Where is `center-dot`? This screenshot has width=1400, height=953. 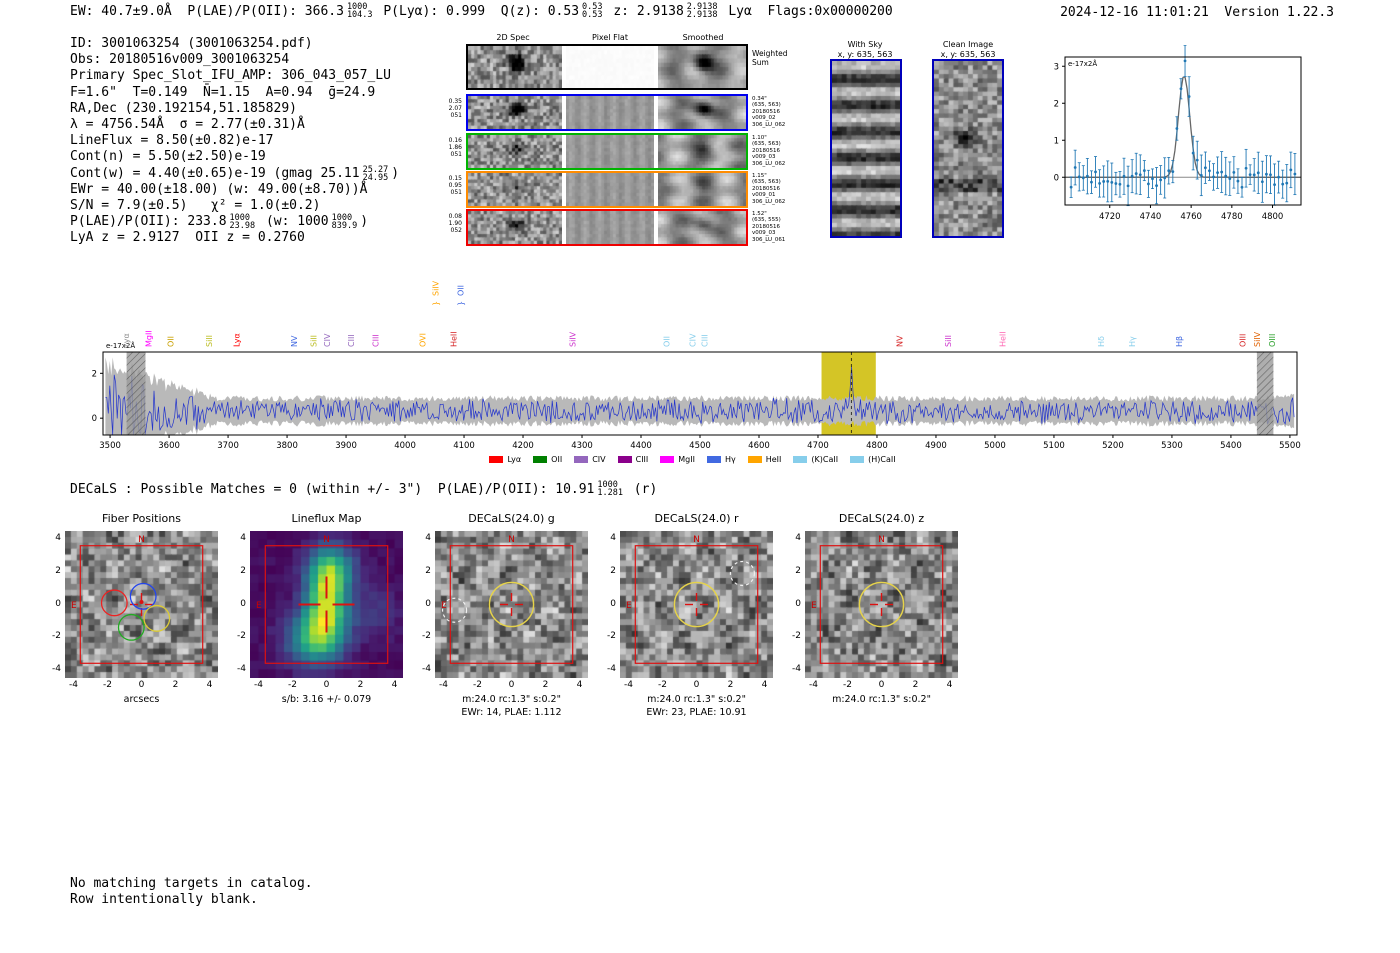 center-dot is located at coordinates (141, 602).